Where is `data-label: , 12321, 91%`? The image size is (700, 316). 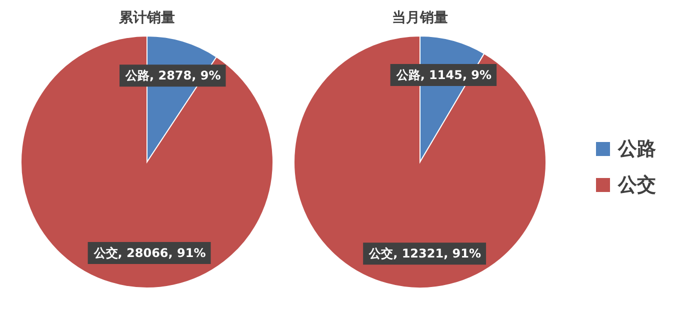
data-label: , 12321, 91% is located at coordinates (437, 253).